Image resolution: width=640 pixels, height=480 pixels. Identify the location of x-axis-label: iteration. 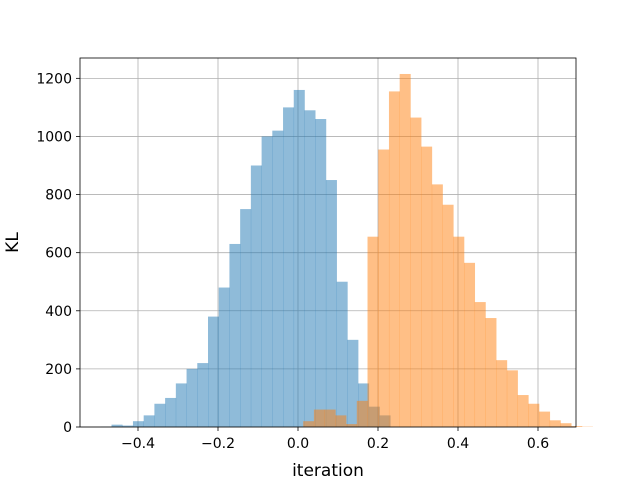
(328, 470).